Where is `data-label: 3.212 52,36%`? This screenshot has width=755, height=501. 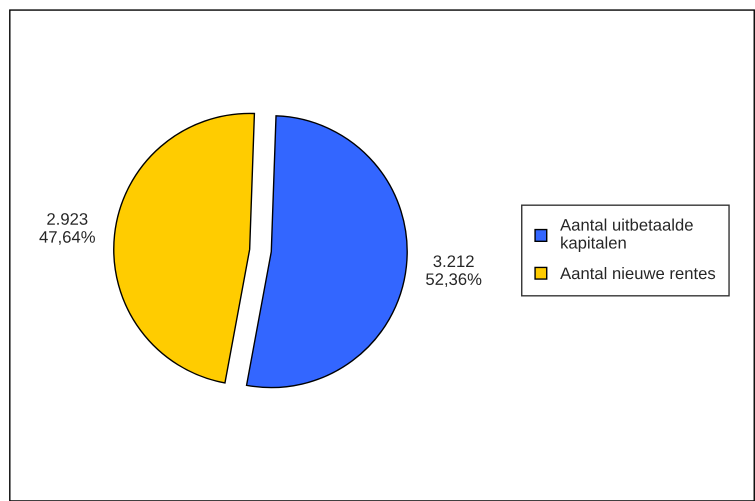 data-label: 3.212 52,36% is located at coordinates (454, 271).